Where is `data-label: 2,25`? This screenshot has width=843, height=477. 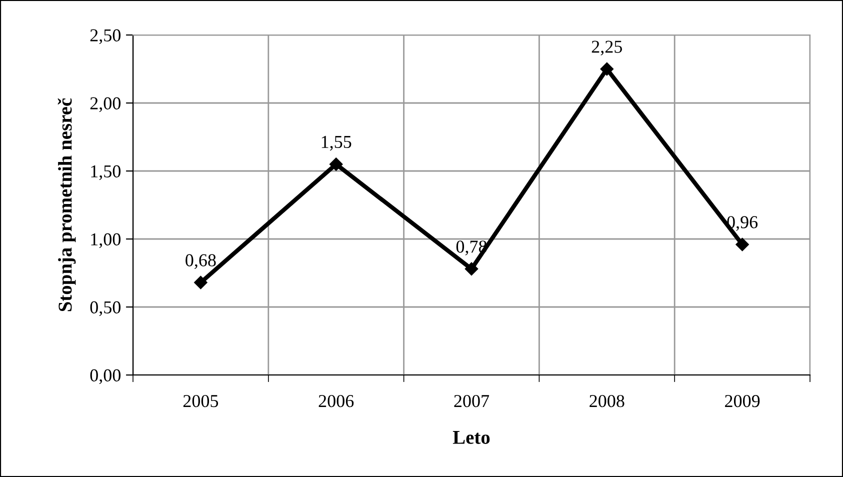 data-label: 2,25 is located at coordinates (607, 48).